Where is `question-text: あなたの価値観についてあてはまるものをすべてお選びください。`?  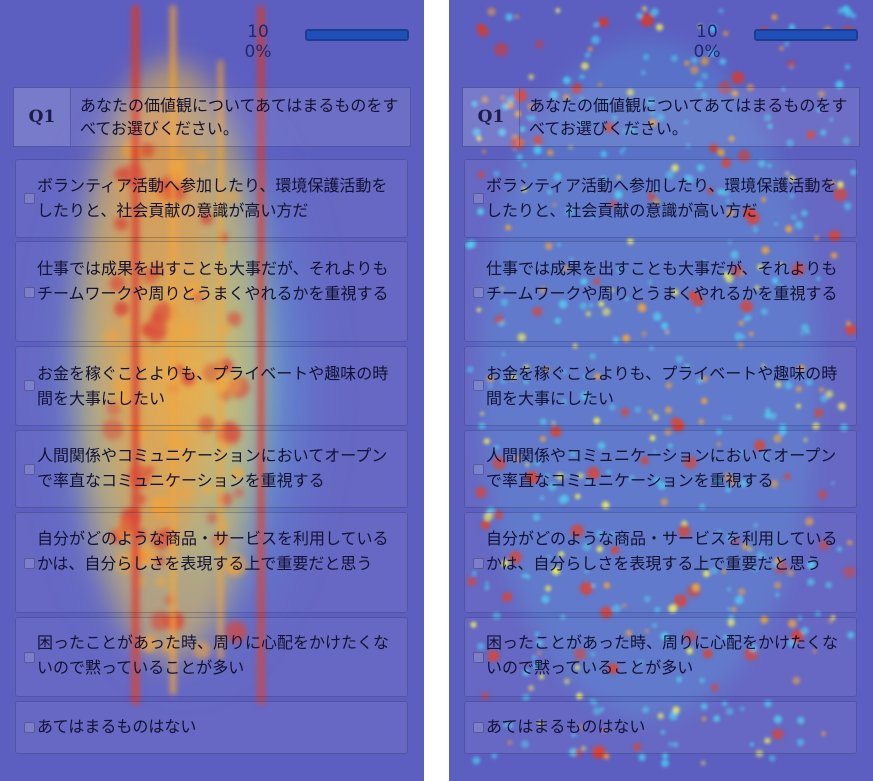
question-text: あなたの価値観についてあてはまるものをすべてお選びください。 is located at coordinates (688, 117).